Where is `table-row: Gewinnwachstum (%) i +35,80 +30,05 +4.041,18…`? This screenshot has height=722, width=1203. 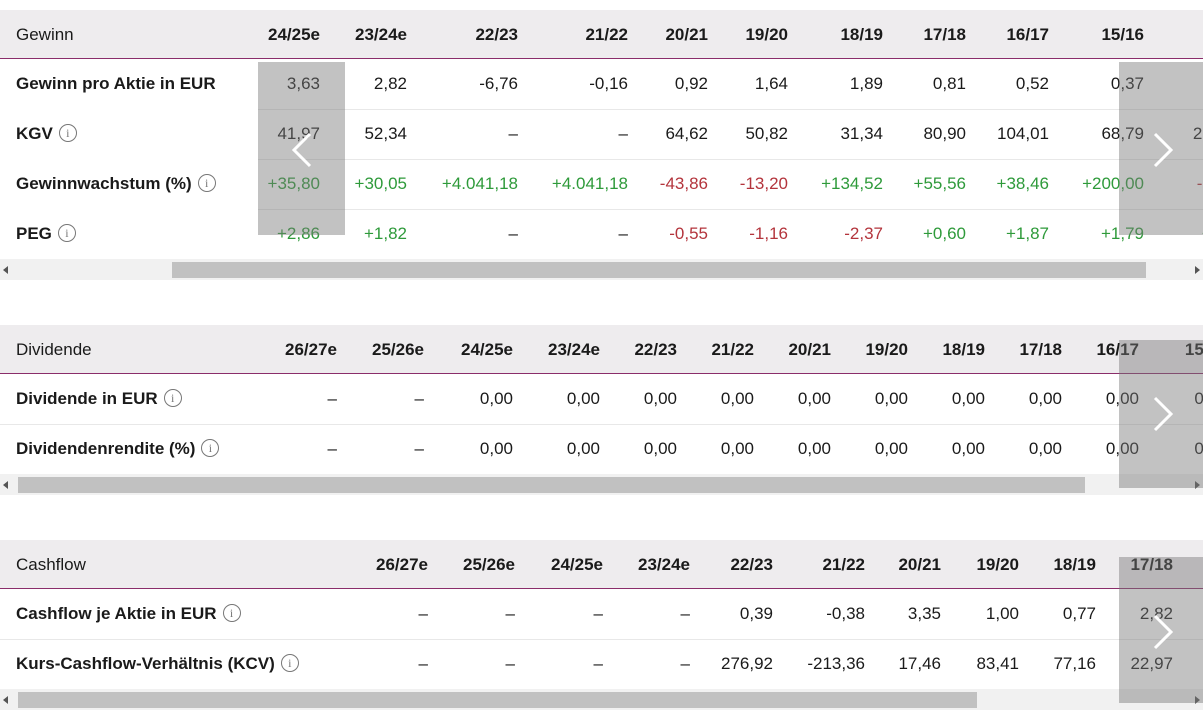
table-row: Gewinnwachstum (%) i +35,80 +30,05 +4.041,18… is located at coordinates (601, 184).